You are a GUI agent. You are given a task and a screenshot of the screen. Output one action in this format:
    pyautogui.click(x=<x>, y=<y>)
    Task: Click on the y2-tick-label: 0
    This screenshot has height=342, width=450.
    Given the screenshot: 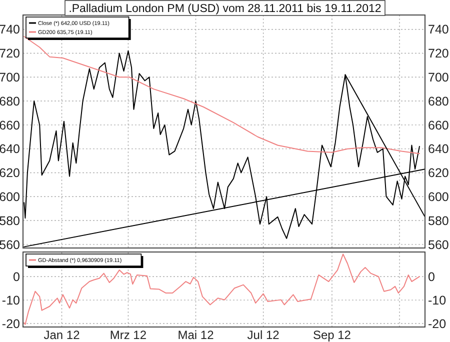 What is the action you would take?
    pyautogui.click(x=431, y=277)
    